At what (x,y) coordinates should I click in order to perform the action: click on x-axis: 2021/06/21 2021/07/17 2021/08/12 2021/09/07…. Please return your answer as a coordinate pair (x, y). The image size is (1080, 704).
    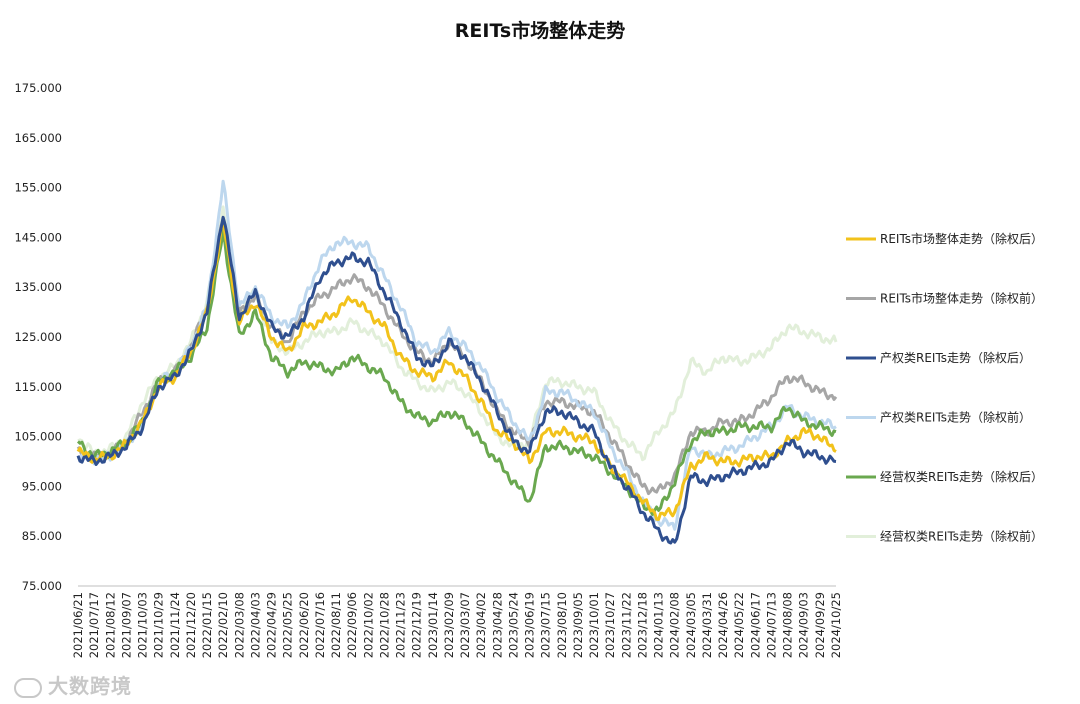
    Looking at the image, I should click on (457, 621).